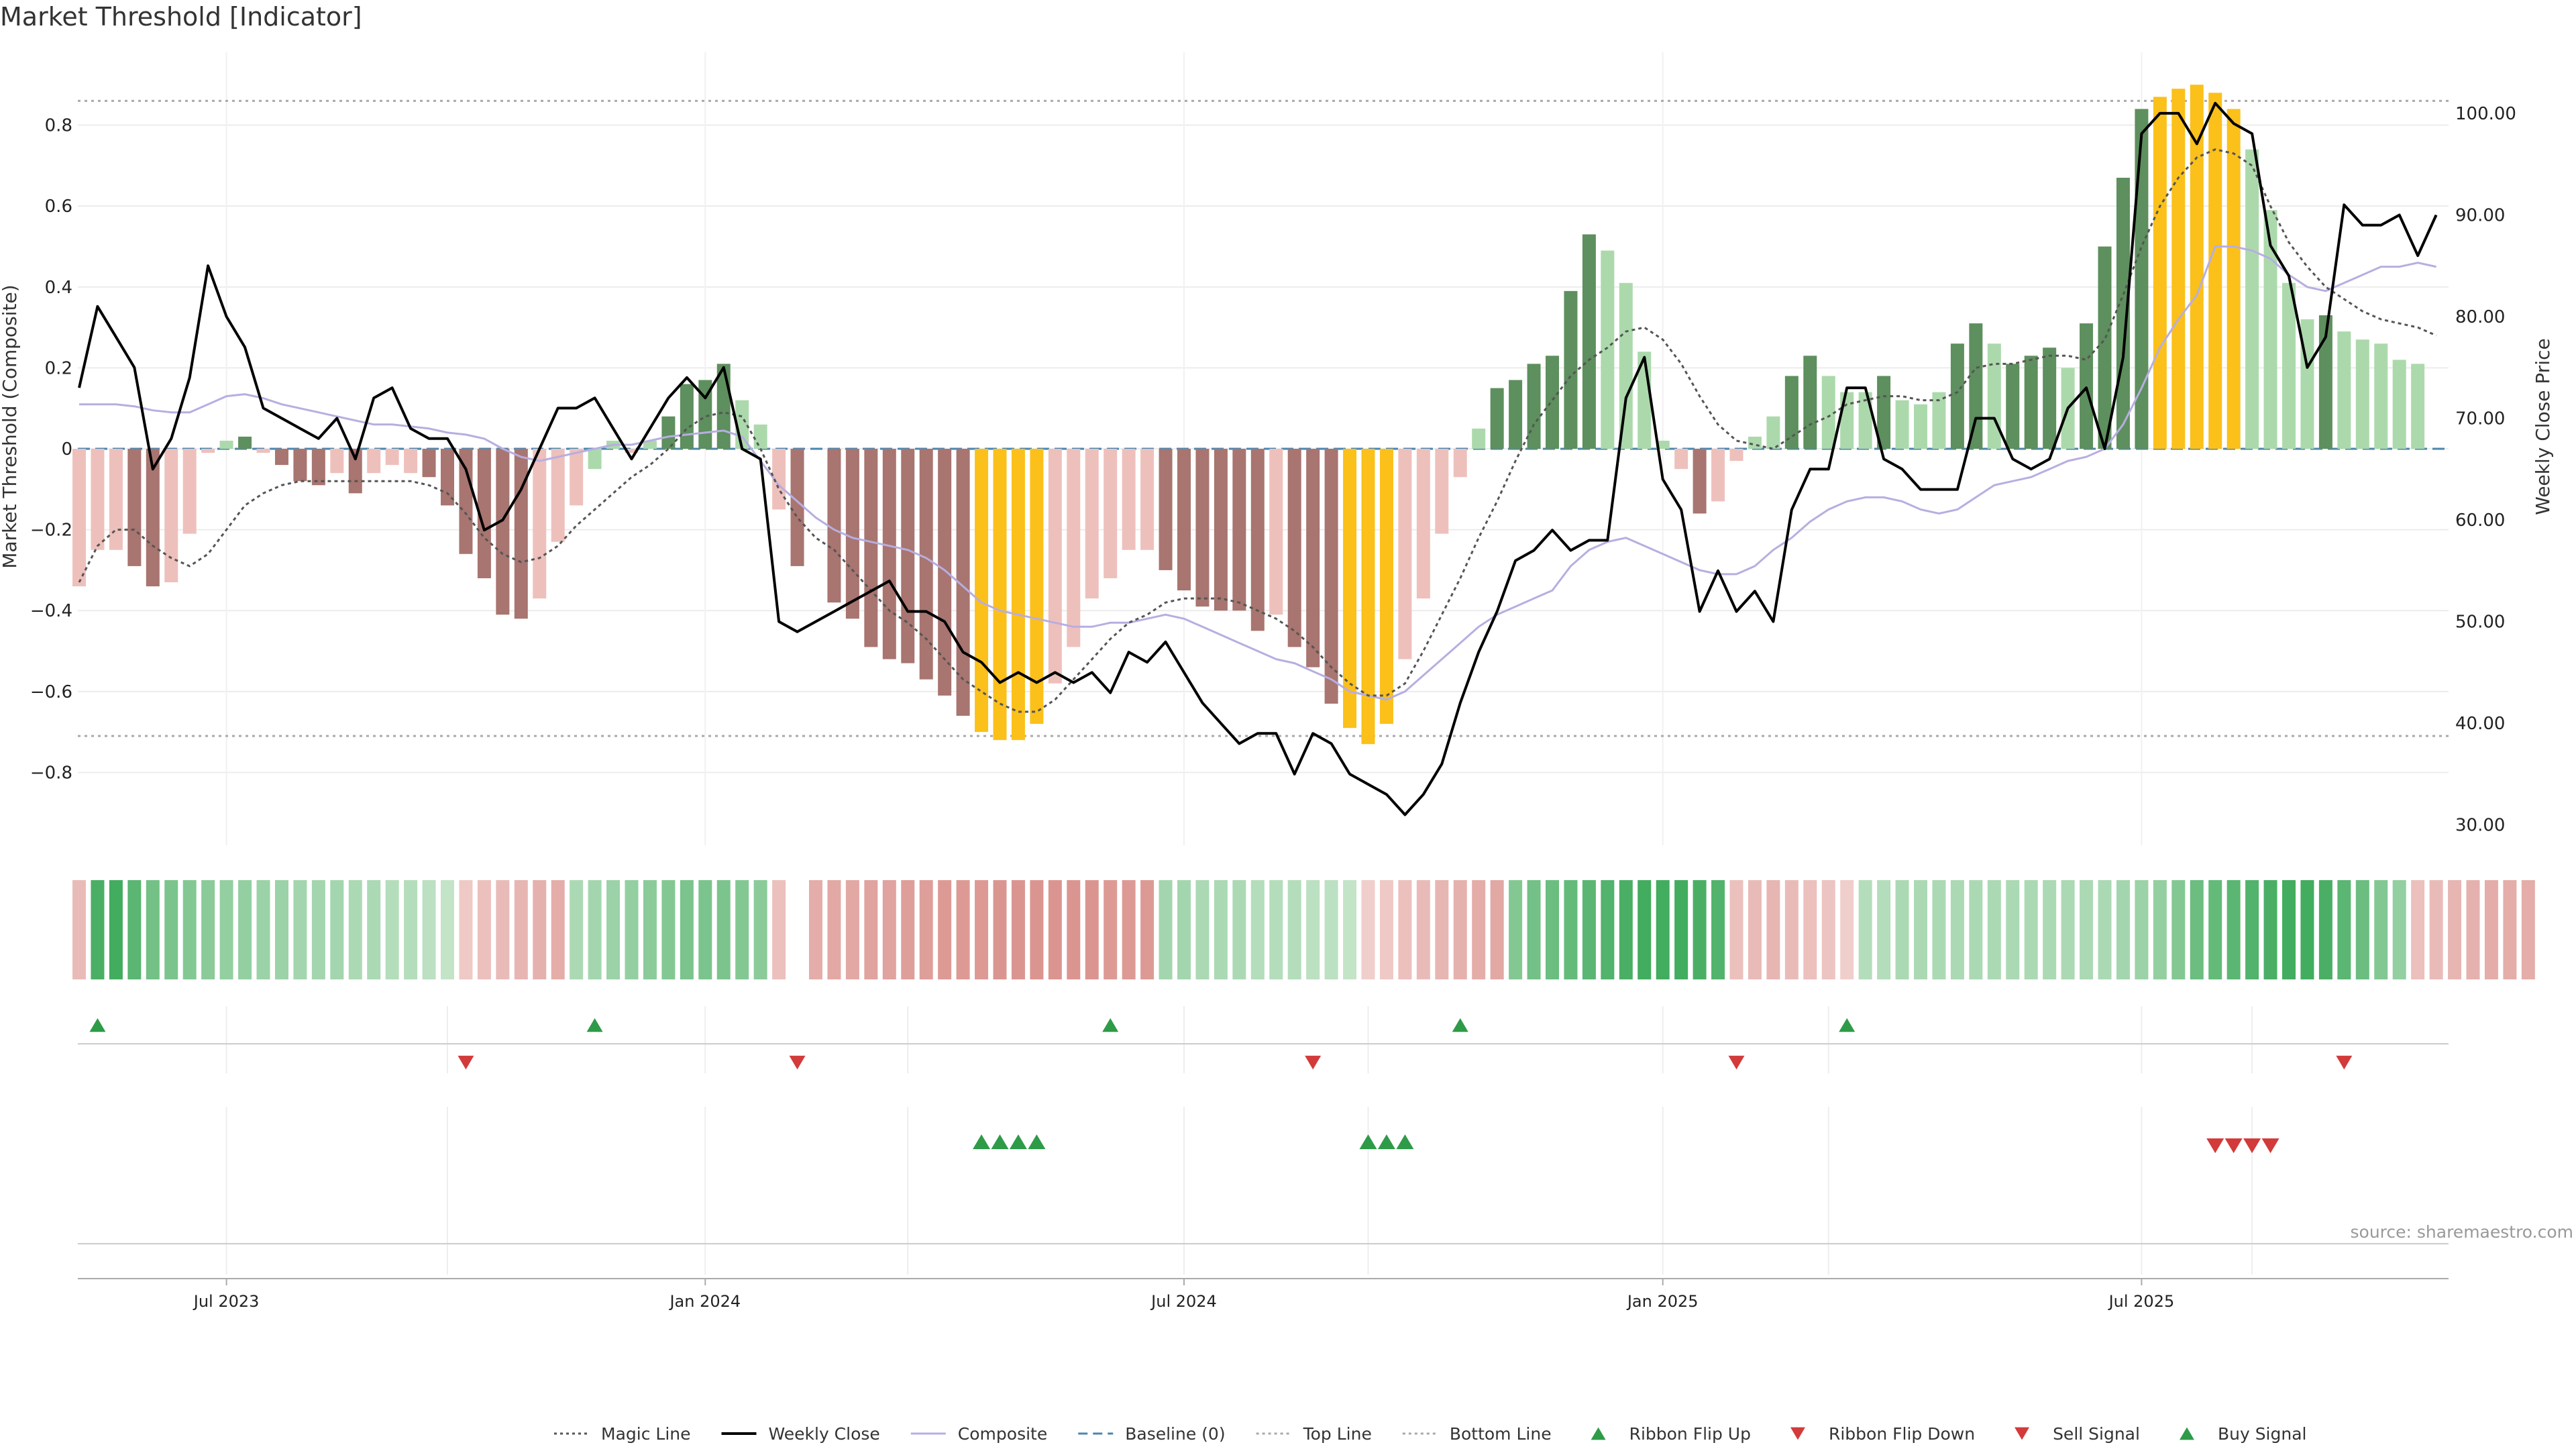 The image size is (2576, 1449). Describe the element at coordinates (1671, 1434) in the screenshot. I see `legend-item: Ribbon Flip Up` at that location.